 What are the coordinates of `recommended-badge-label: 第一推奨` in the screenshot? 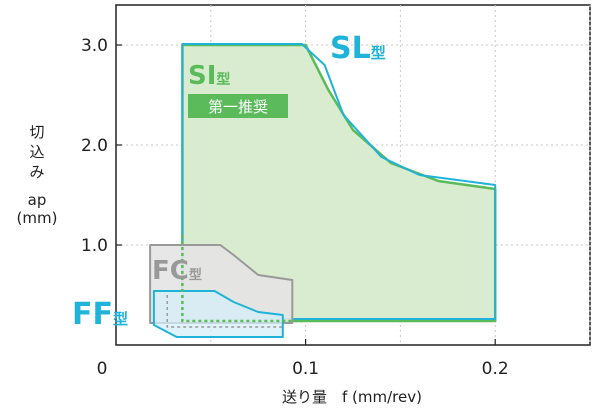 It's located at (238, 107).